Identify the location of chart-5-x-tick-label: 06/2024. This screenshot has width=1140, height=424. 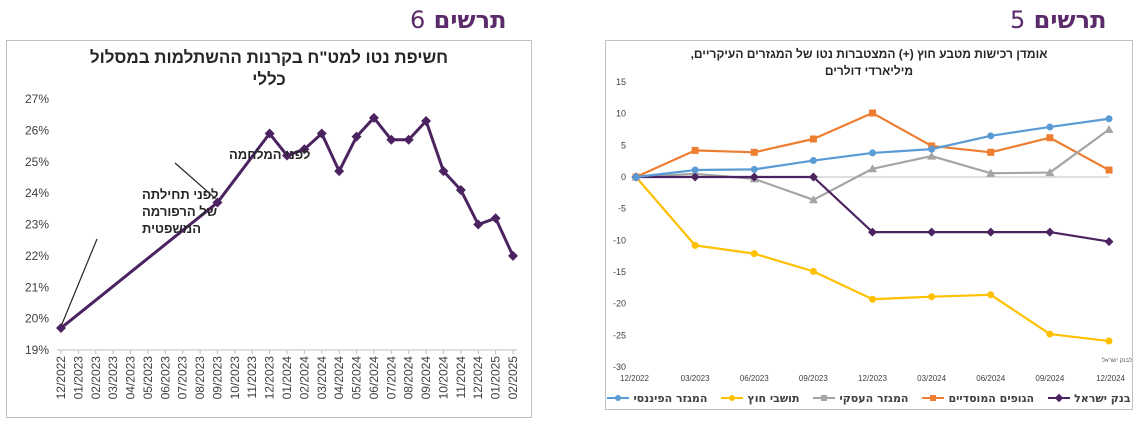
(990, 378).